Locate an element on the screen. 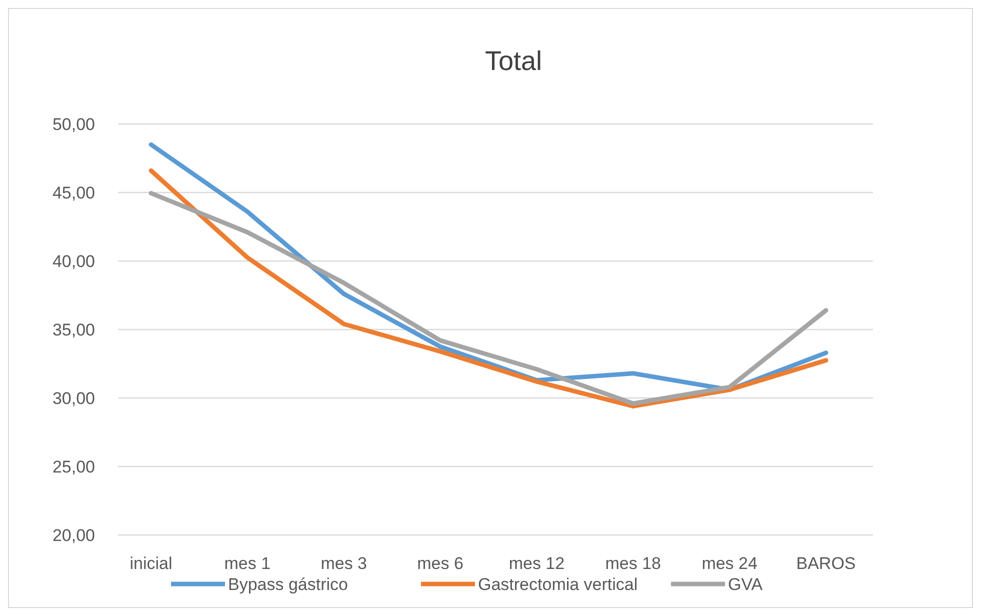  y-tick-label: 40,00 is located at coordinates (73, 261).